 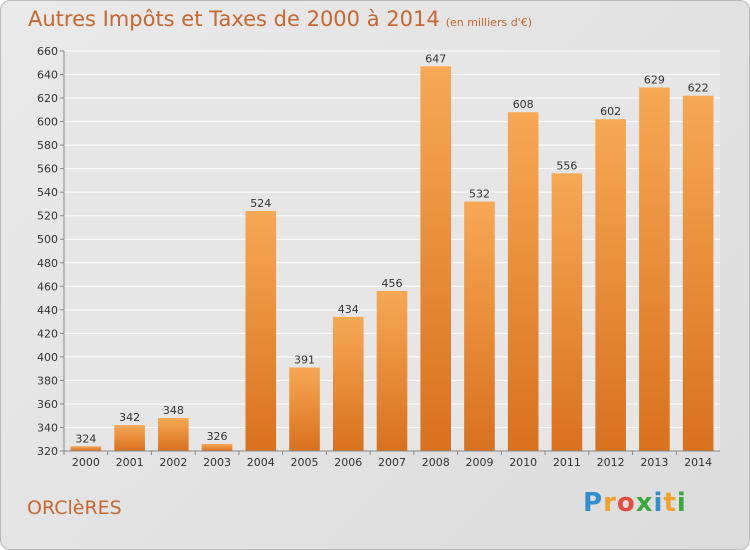 What do you see at coordinates (234, 19) in the screenshot?
I see `chart-title-text: Autres Impôts et Taxes de 2000 à 2014` at bounding box center [234, 19].